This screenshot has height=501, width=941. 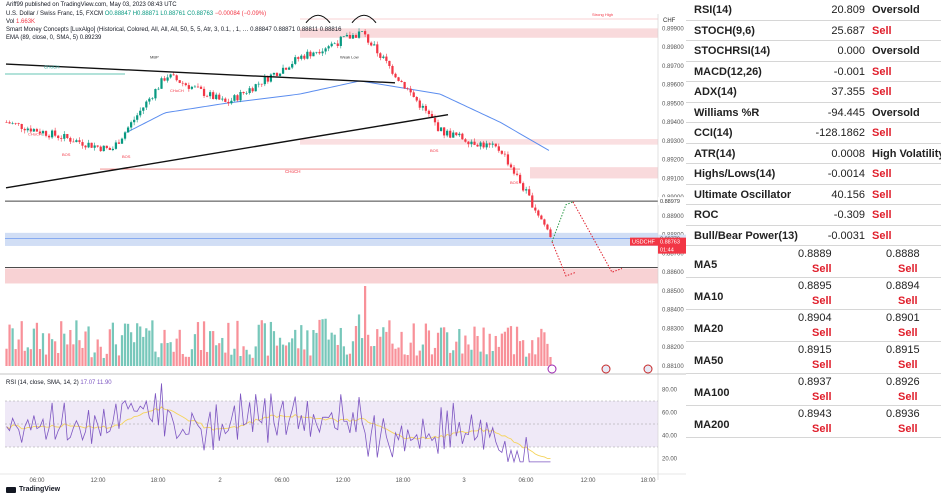 I want to click on rsi-tick-label: 80.00, so click(x=670, y=391).